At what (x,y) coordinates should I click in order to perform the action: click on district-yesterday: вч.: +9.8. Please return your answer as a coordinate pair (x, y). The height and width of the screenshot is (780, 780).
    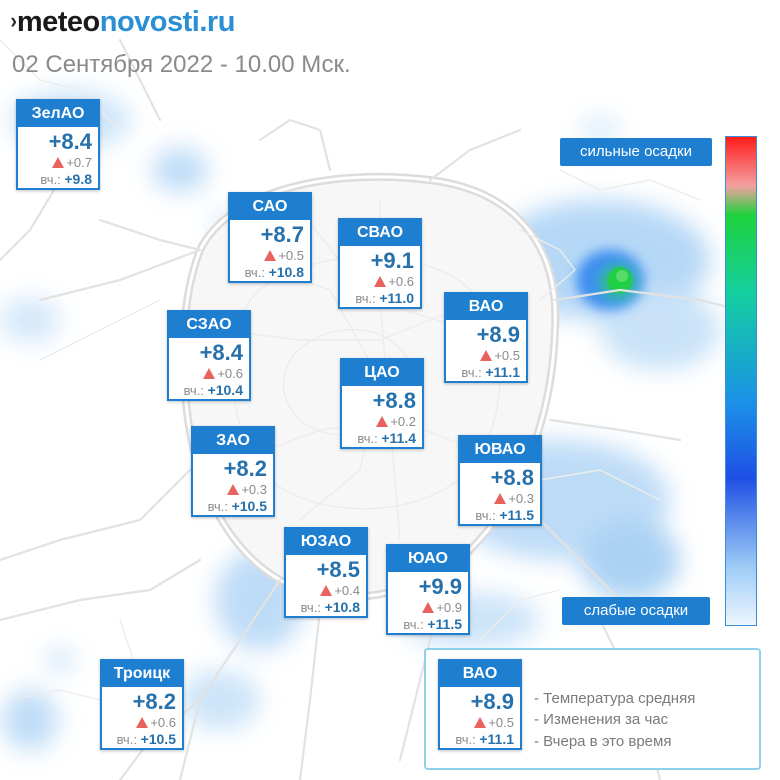
    Looking at the image, I should click on (58, 179).